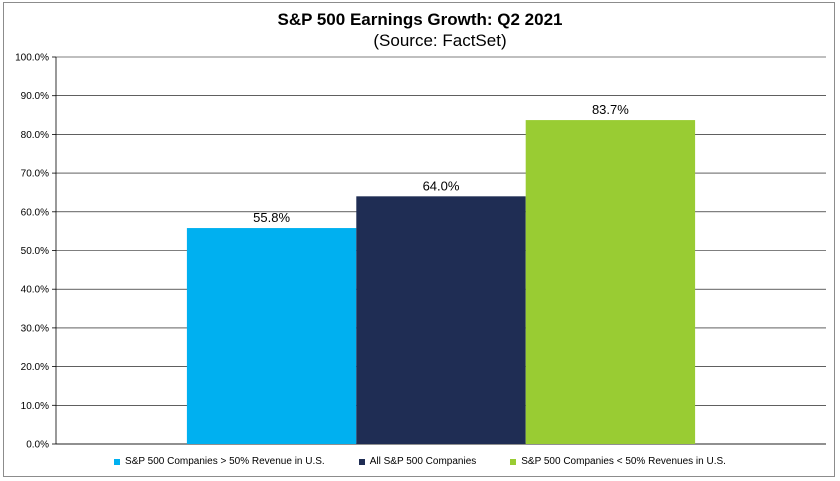  Describe the element at coordinates (441, 185) in the screenshot. I see `data-label: 64.0%` at that location.